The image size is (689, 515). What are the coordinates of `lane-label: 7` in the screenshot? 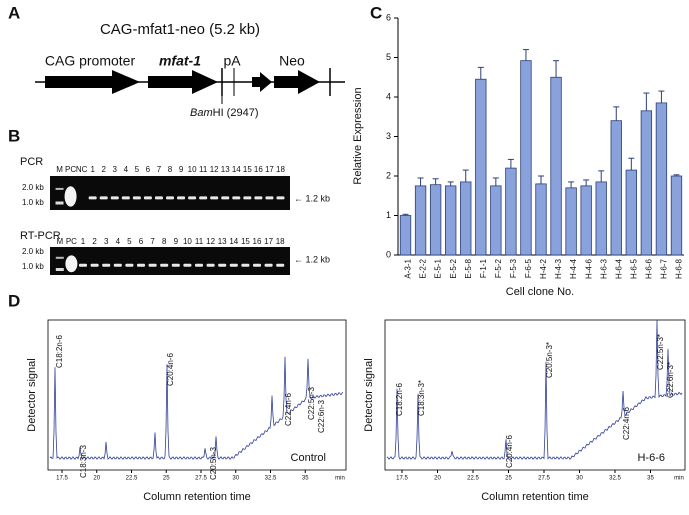 It's located at (159, 169).